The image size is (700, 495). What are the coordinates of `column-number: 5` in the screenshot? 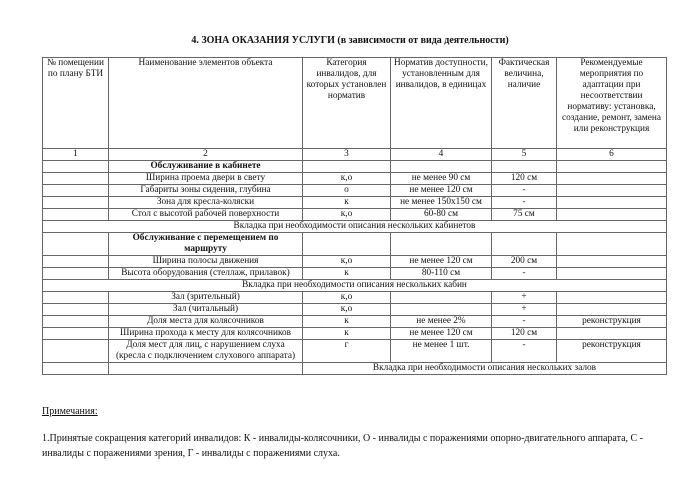 It's located at (524, 154).